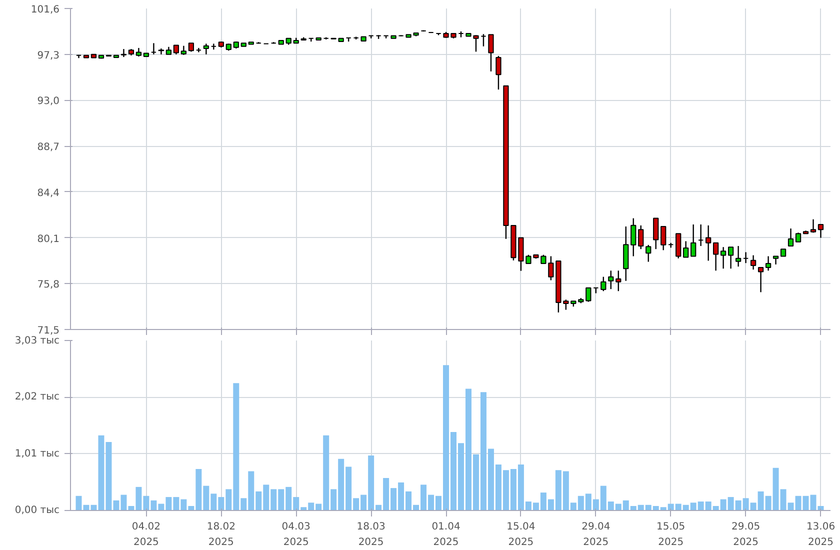 The width and height of the screenshot is (840, 550). What do you see at coordinates (48, 193) in the screenshot?
I see `y-tick-label: 84,4` at bounding box center [48, 193].